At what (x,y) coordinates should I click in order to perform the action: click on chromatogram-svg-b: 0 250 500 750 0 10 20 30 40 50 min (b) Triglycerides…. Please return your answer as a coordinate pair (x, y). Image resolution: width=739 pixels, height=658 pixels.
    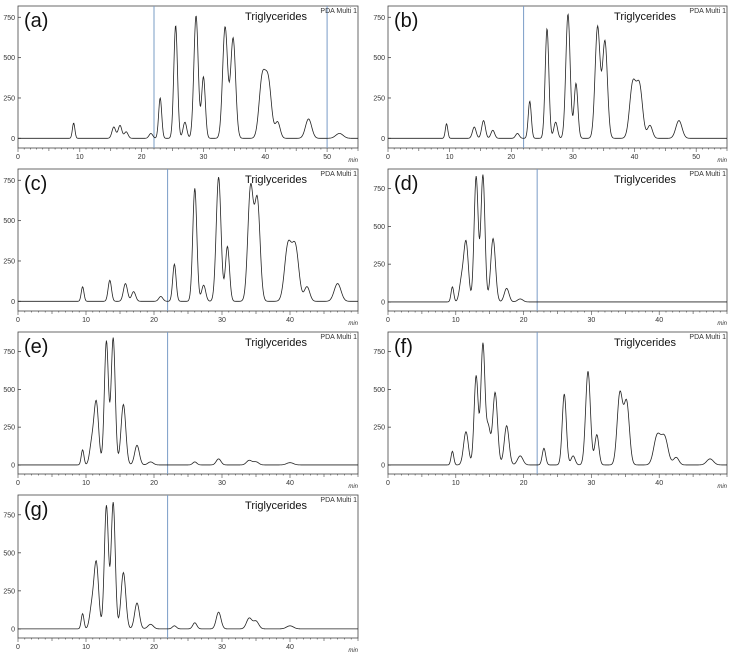
    Looking at the image, I should click on (550, 84).